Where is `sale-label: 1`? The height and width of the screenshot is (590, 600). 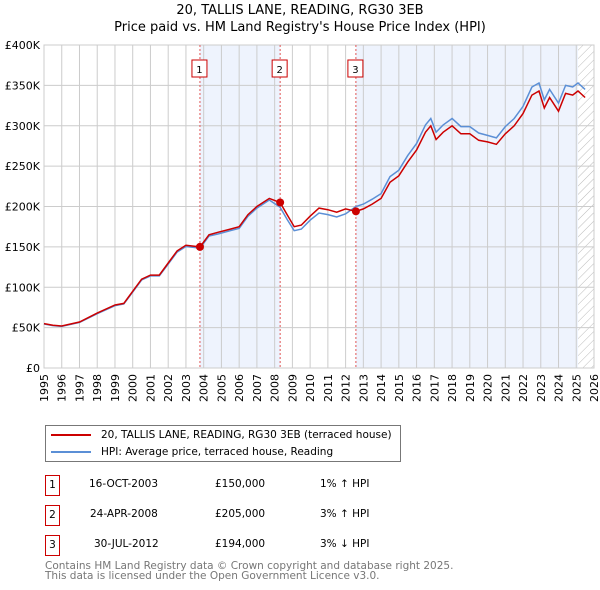 sale-label: 1 is located at coordinates (199, 70).